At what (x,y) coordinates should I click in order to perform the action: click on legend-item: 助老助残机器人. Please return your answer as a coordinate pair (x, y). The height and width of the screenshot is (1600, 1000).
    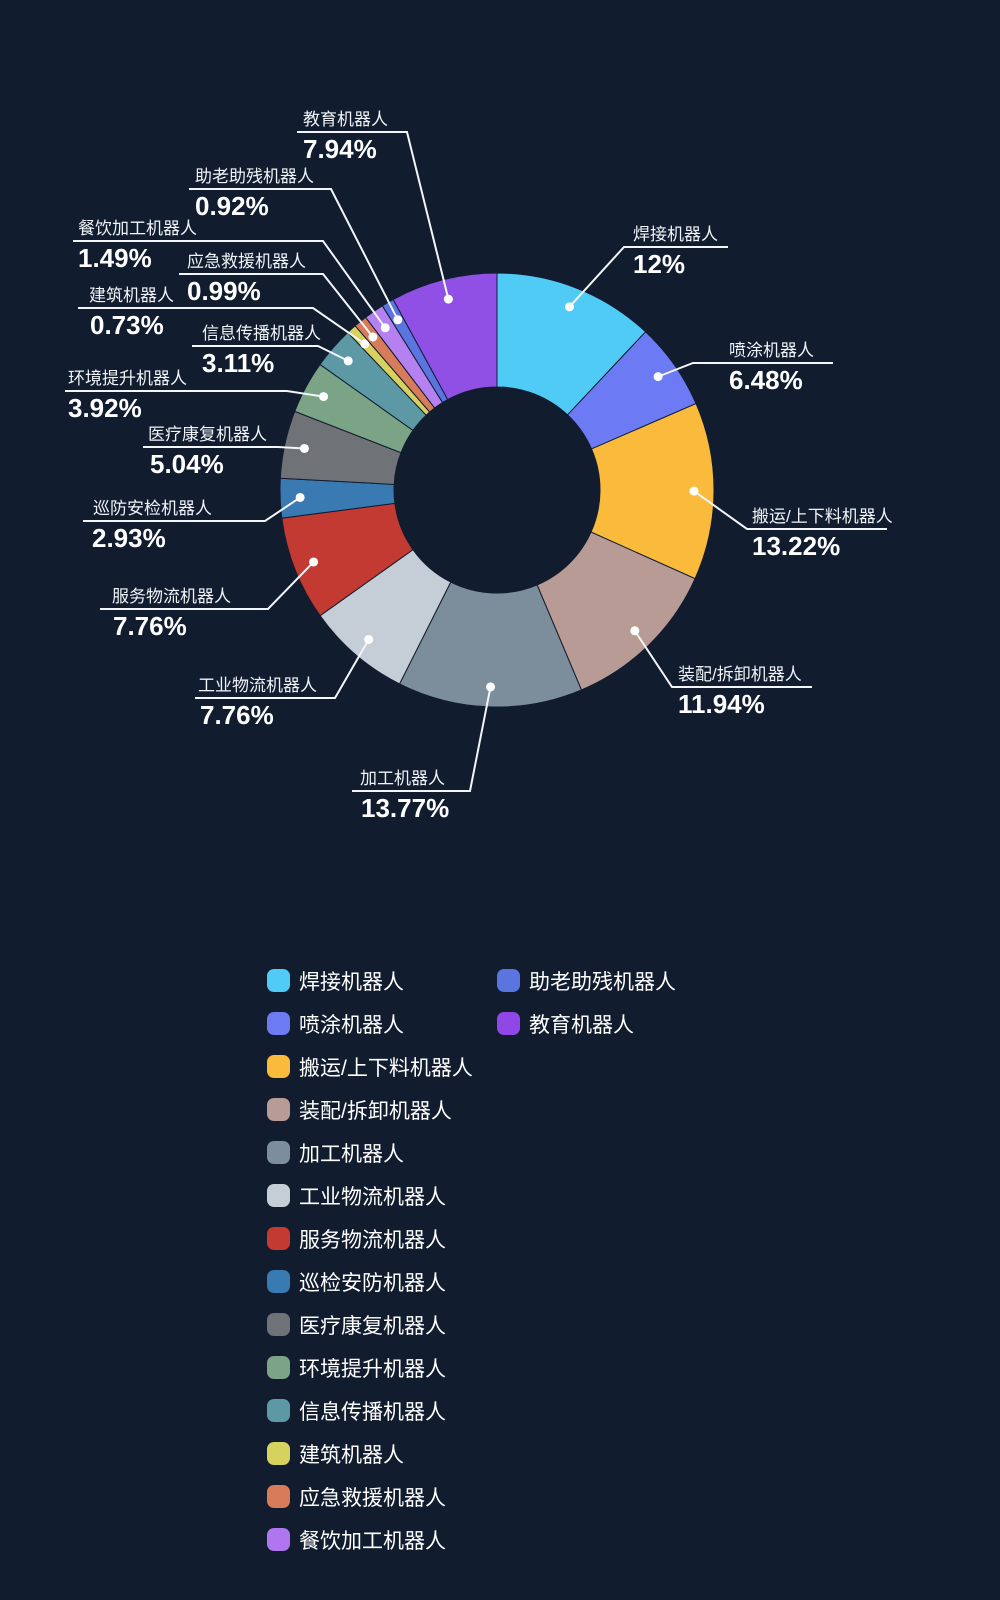
    Looking at the image, I should click on (586, 980).